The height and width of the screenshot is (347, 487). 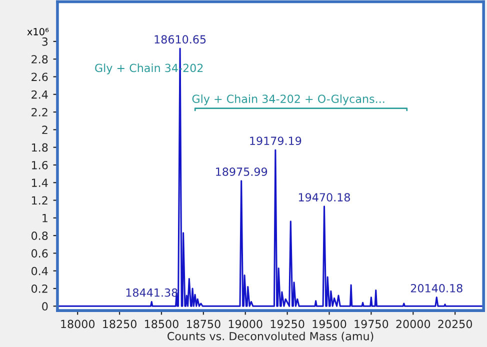 What do you see at coordinates (45, 218) in the screenshot?
I see `y-tick-label: 1` at bounding box center [45, 218].